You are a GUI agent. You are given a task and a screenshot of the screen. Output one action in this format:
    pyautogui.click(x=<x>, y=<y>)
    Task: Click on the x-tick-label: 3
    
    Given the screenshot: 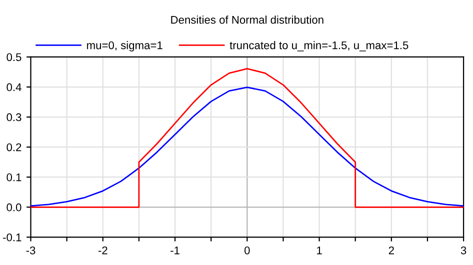 What is the action you would take?
    pyautogui.click(x=463, y=250)
    